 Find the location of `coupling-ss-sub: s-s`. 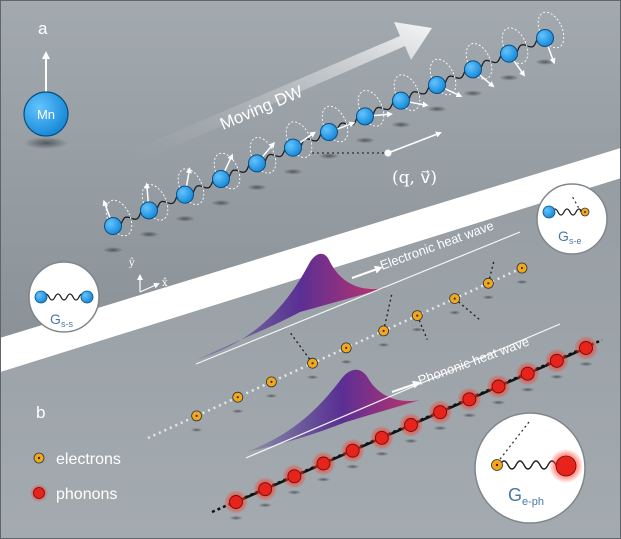

coupling-ss-sub: s-s is located at coordinates (67, 324).